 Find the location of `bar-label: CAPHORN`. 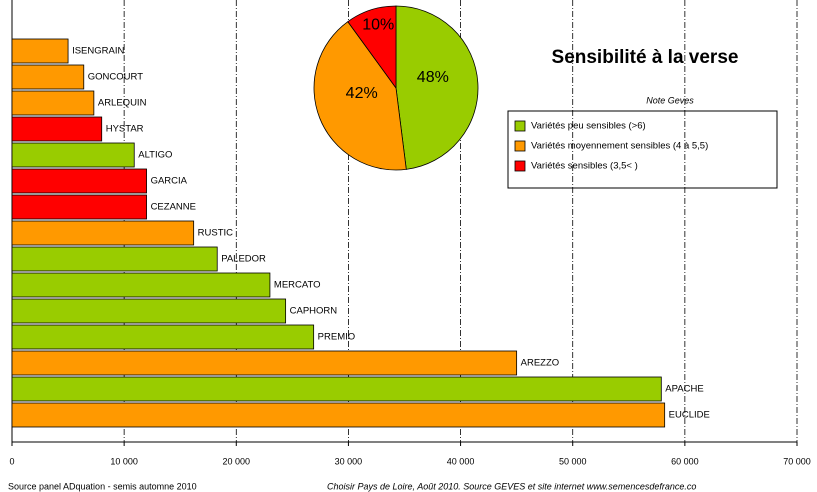

bar-label: CAPHORN is located at coordinates (314, 311).